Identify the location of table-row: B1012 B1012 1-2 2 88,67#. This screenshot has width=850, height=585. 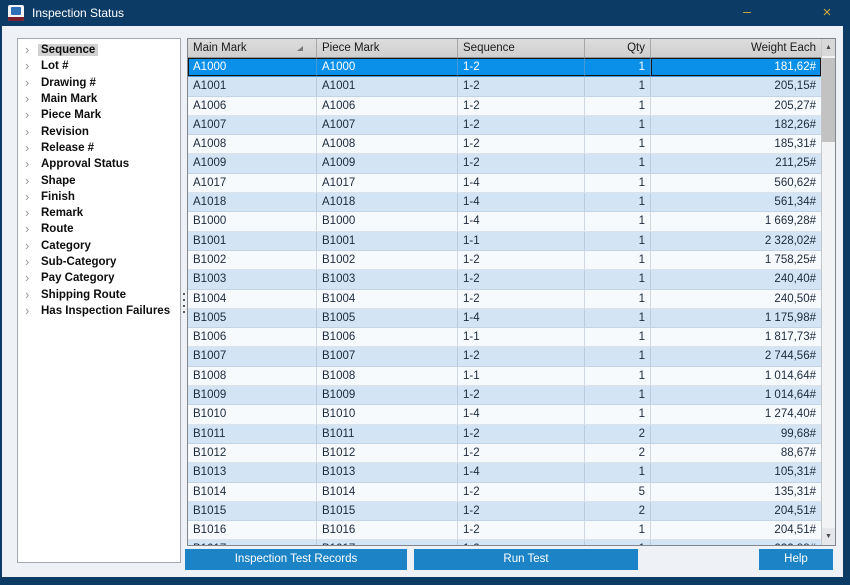
(504, 453).